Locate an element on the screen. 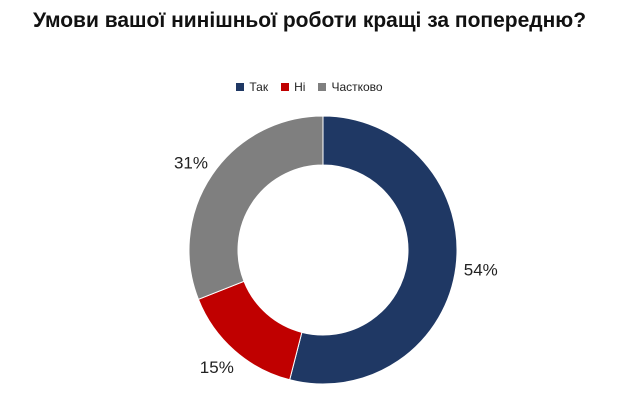  legend-item-ni: Ні is located at coordinates (293, 87).